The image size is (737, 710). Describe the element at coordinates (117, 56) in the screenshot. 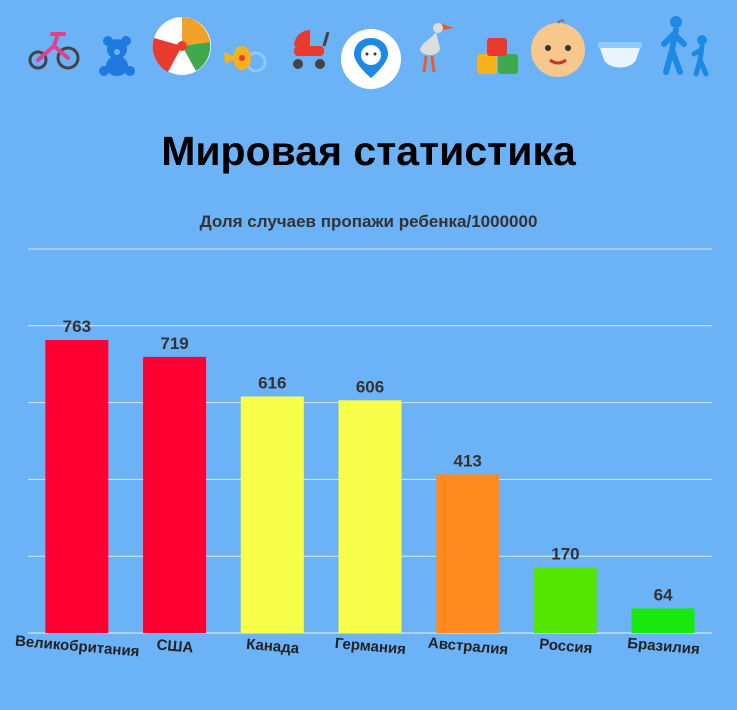

I see `teddy-bear-icon` at that location.